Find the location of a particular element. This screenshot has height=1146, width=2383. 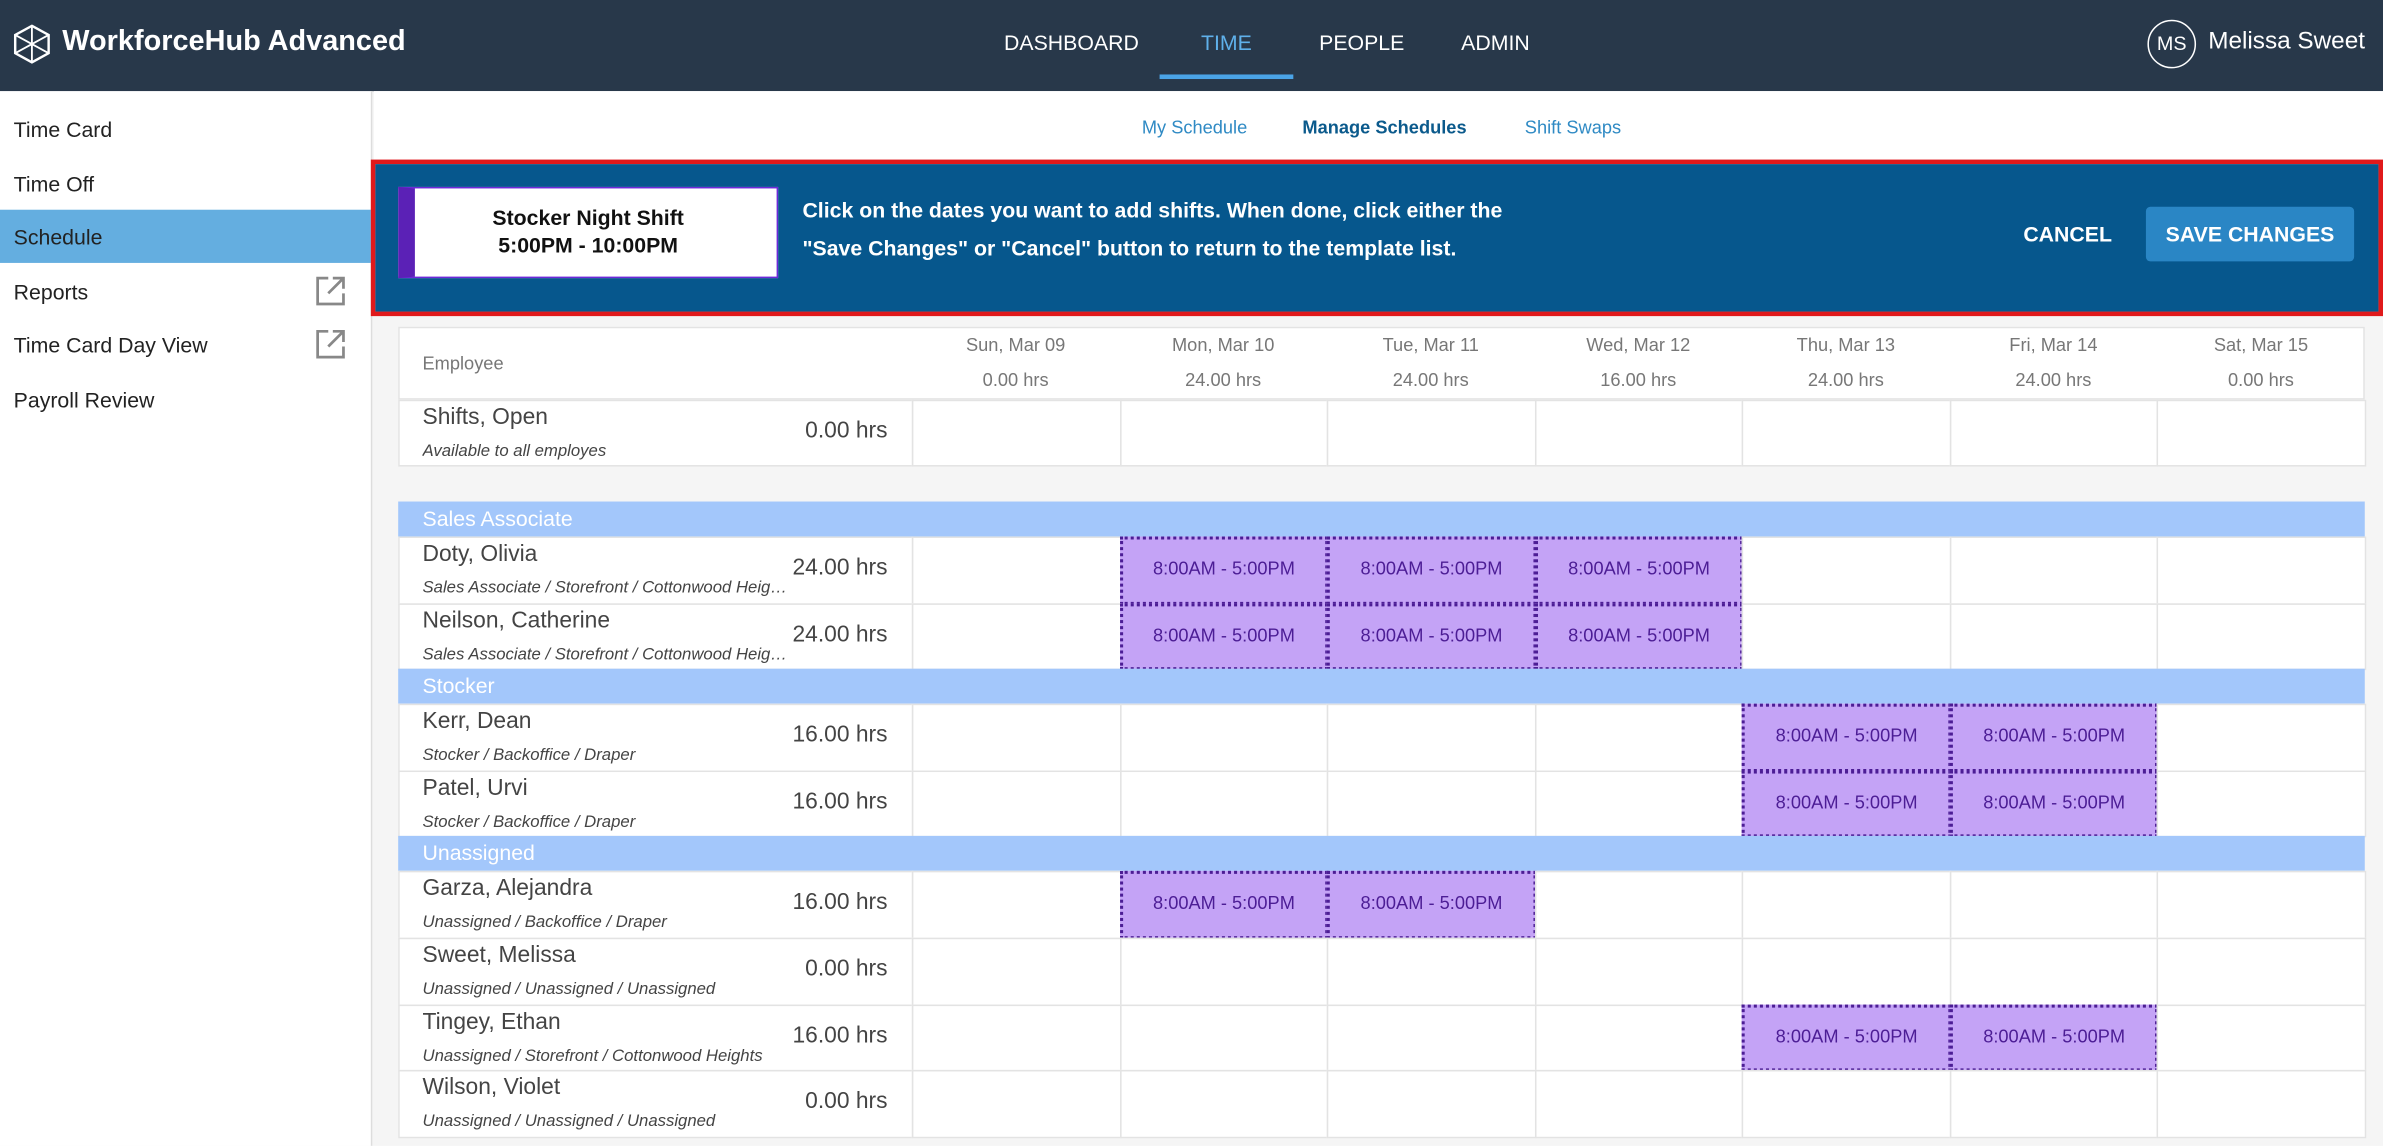

employee-name: Doty, Olivia is located at coordinates (480, 554).